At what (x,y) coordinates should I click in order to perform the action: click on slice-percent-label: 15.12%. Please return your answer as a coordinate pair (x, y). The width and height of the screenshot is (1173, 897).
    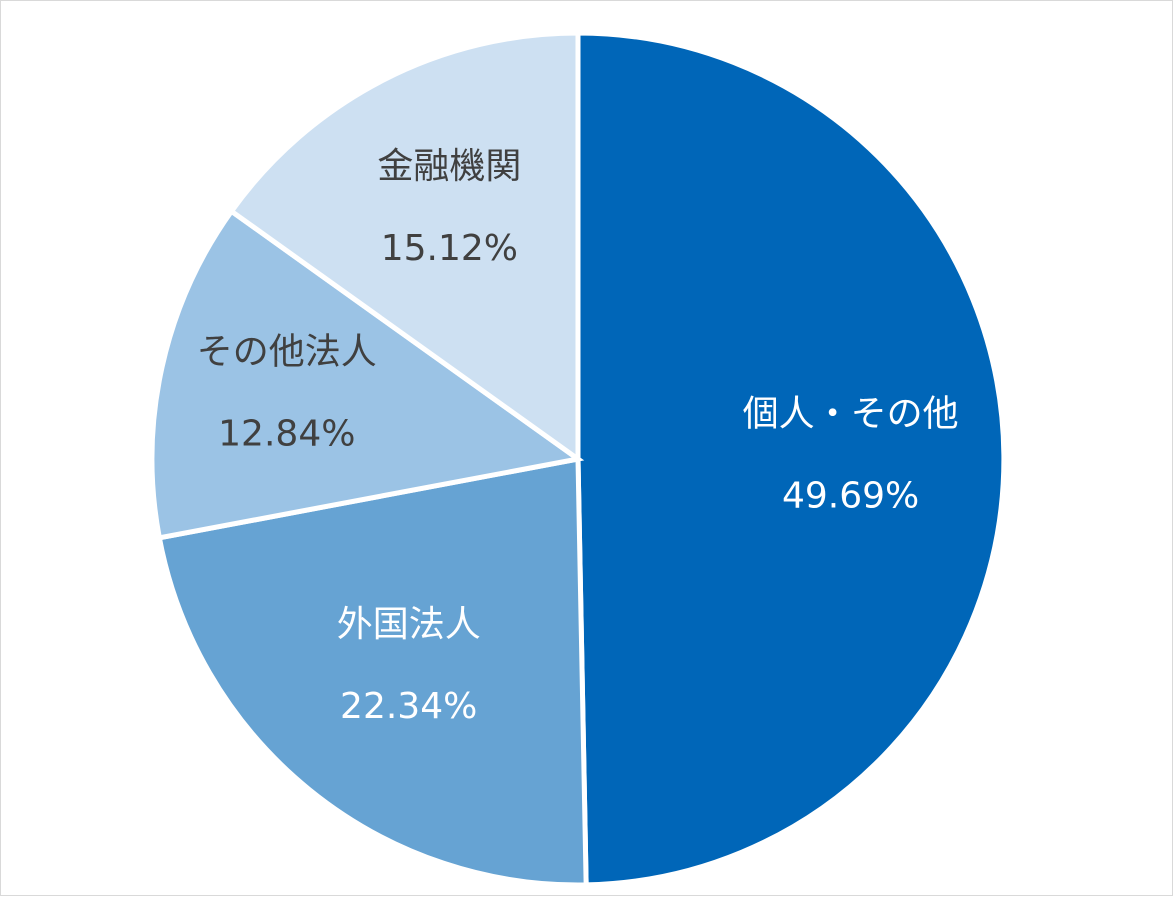
    Looking at the image, I should click on (449, 248).